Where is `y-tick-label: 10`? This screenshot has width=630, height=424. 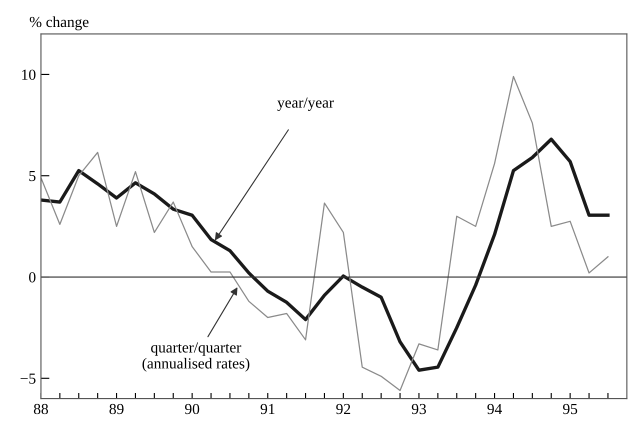 y-tick-label: 10 is located at coordinates (29, 75).